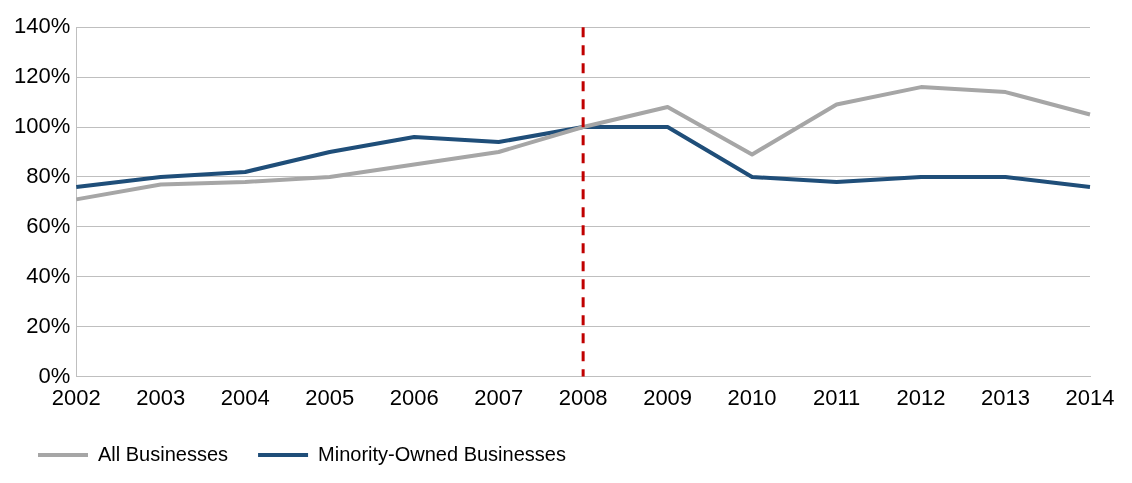 The image size is (1132, 483). Describe the element at coordinates (499, 397) in the screenshot. I see `x-tick-label: 2007` at that location.